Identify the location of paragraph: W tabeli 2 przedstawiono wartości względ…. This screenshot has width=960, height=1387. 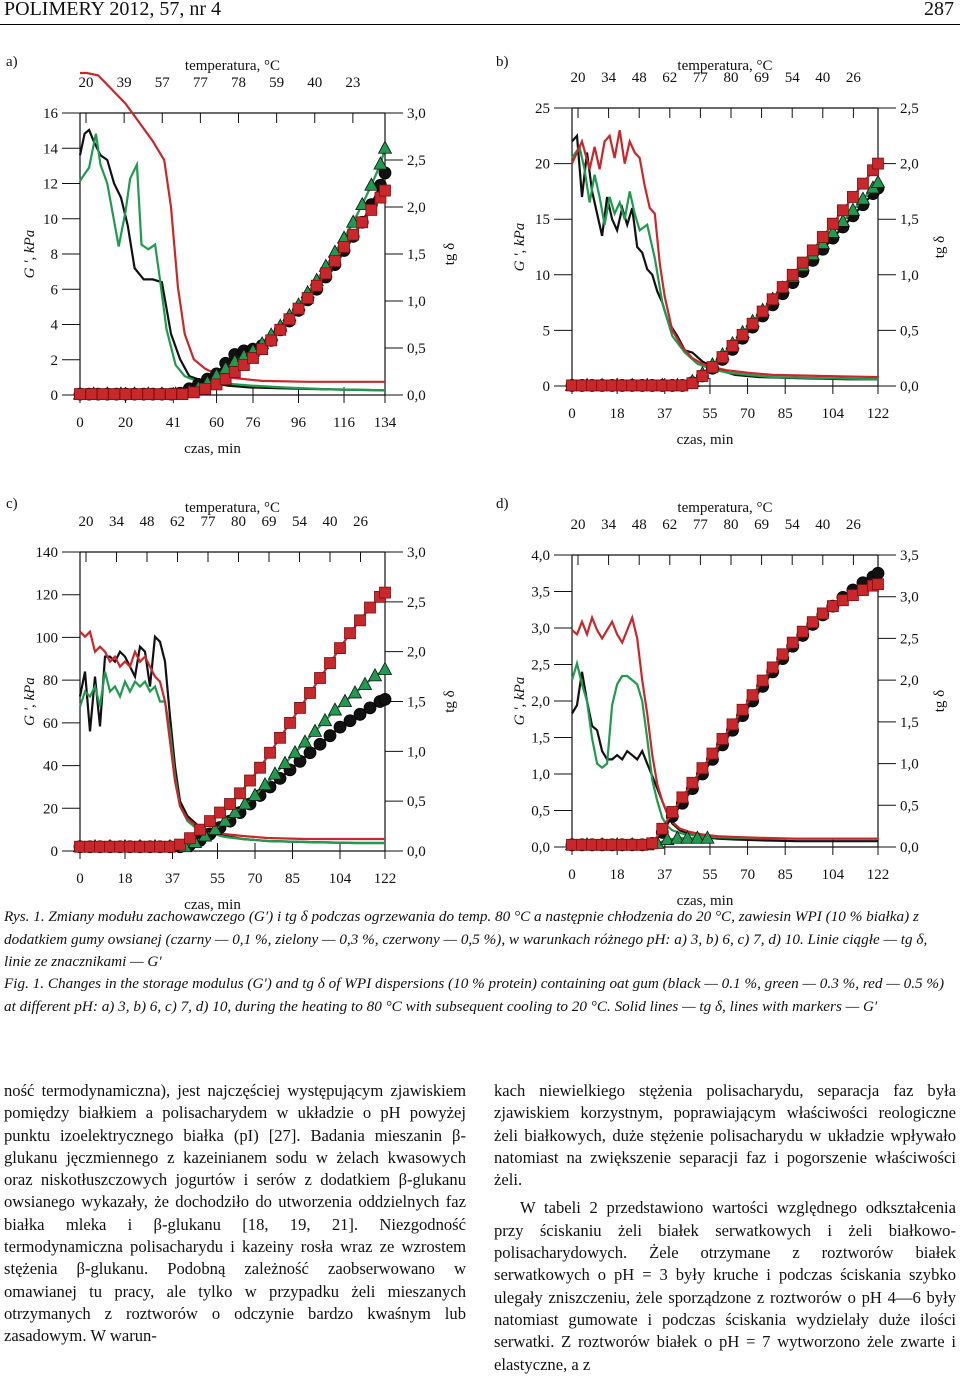
(725, 1286).